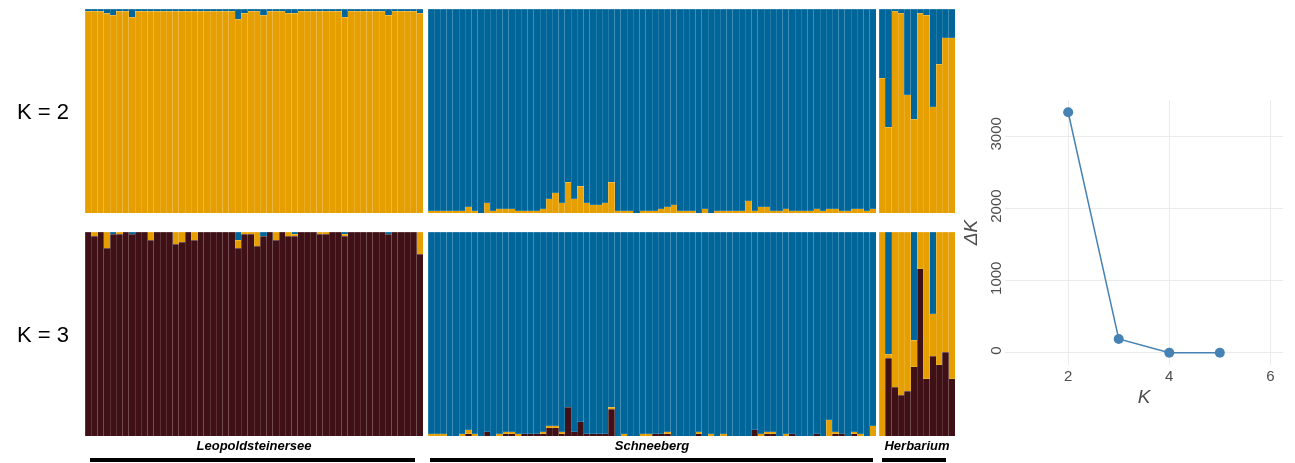  Describe the element at coordinates (43, 111) in the screenshot. I see `y-axis-title: K = 2` at that location.